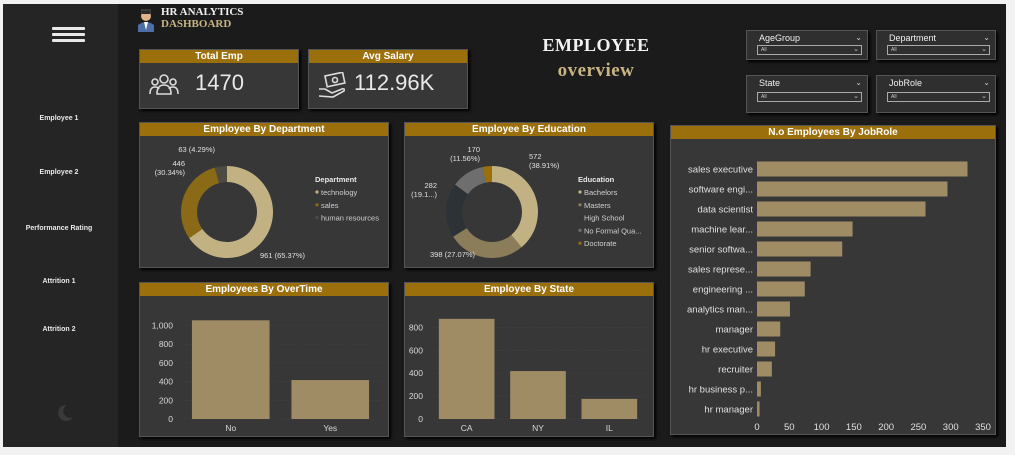  I want to click on donut-slice-masters, so click(487, 243).